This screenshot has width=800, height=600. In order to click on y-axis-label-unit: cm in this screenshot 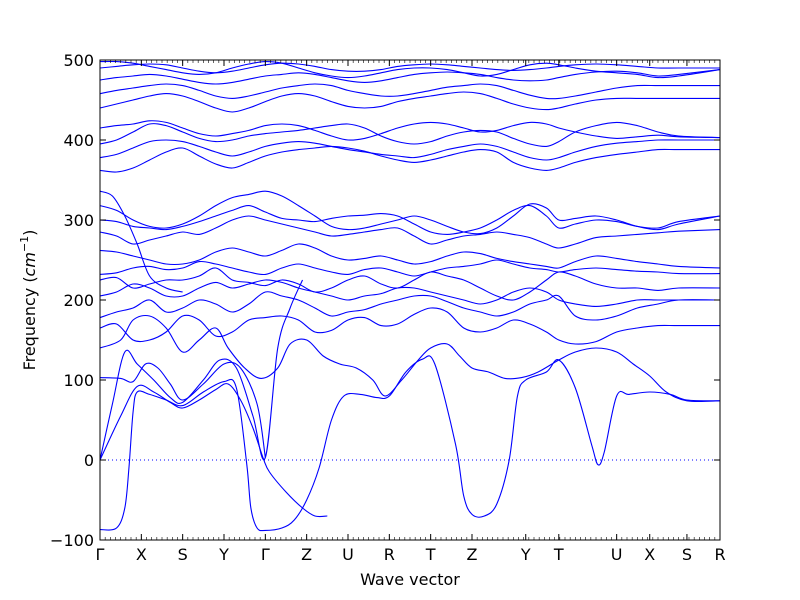, I will do `click(29, 264)`.